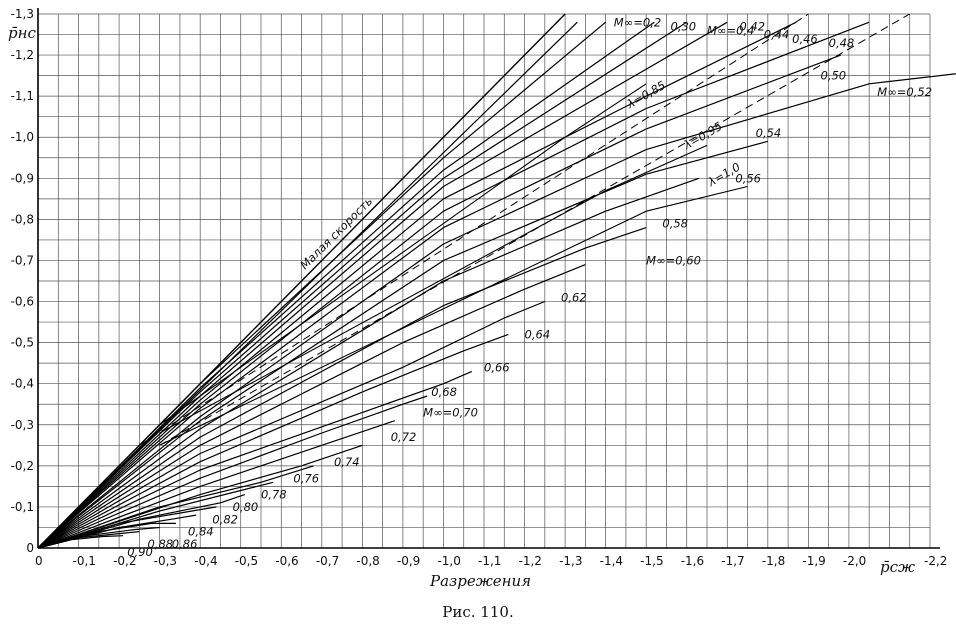  Describe the element at coordinates (22, 96) in the screenshot. I see `y-tick-label: -1,1` at that location.